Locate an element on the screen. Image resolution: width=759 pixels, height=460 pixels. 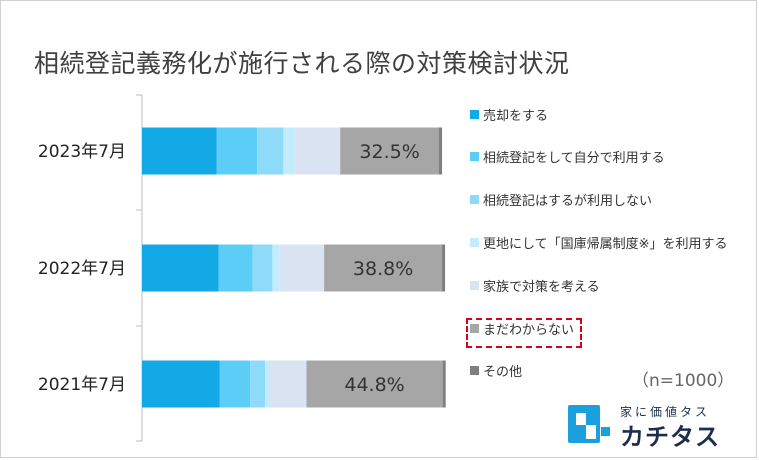
legend-item: 相続登記はするが利用しない is located at coordinates (561, 200).